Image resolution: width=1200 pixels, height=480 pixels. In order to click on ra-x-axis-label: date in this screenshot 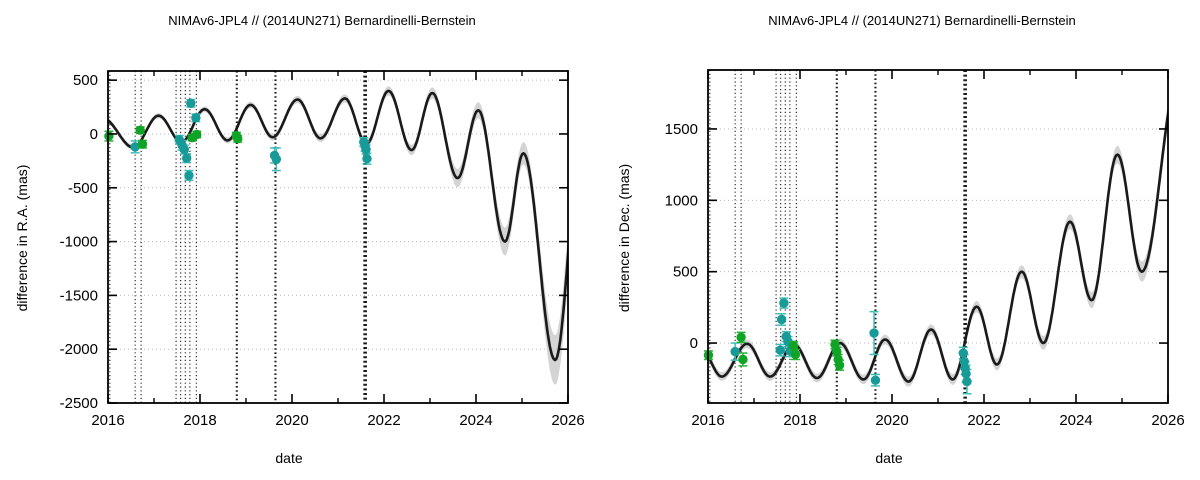, I will do `click(289, 458)`.